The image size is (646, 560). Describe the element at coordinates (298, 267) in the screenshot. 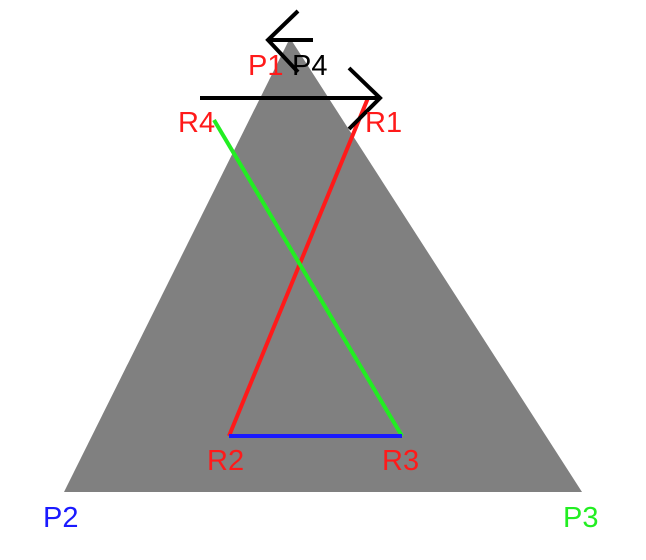

I see `segment-r1-r2` at that location.